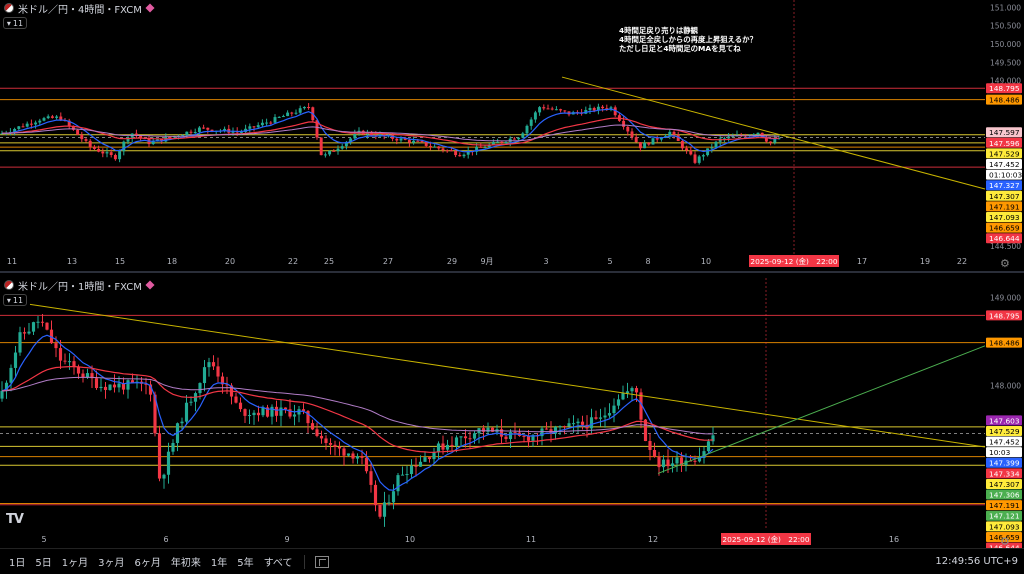 This screenshot has width=1024, height=574. I want to click on timeframe-button: 1年, so click(219, 563).